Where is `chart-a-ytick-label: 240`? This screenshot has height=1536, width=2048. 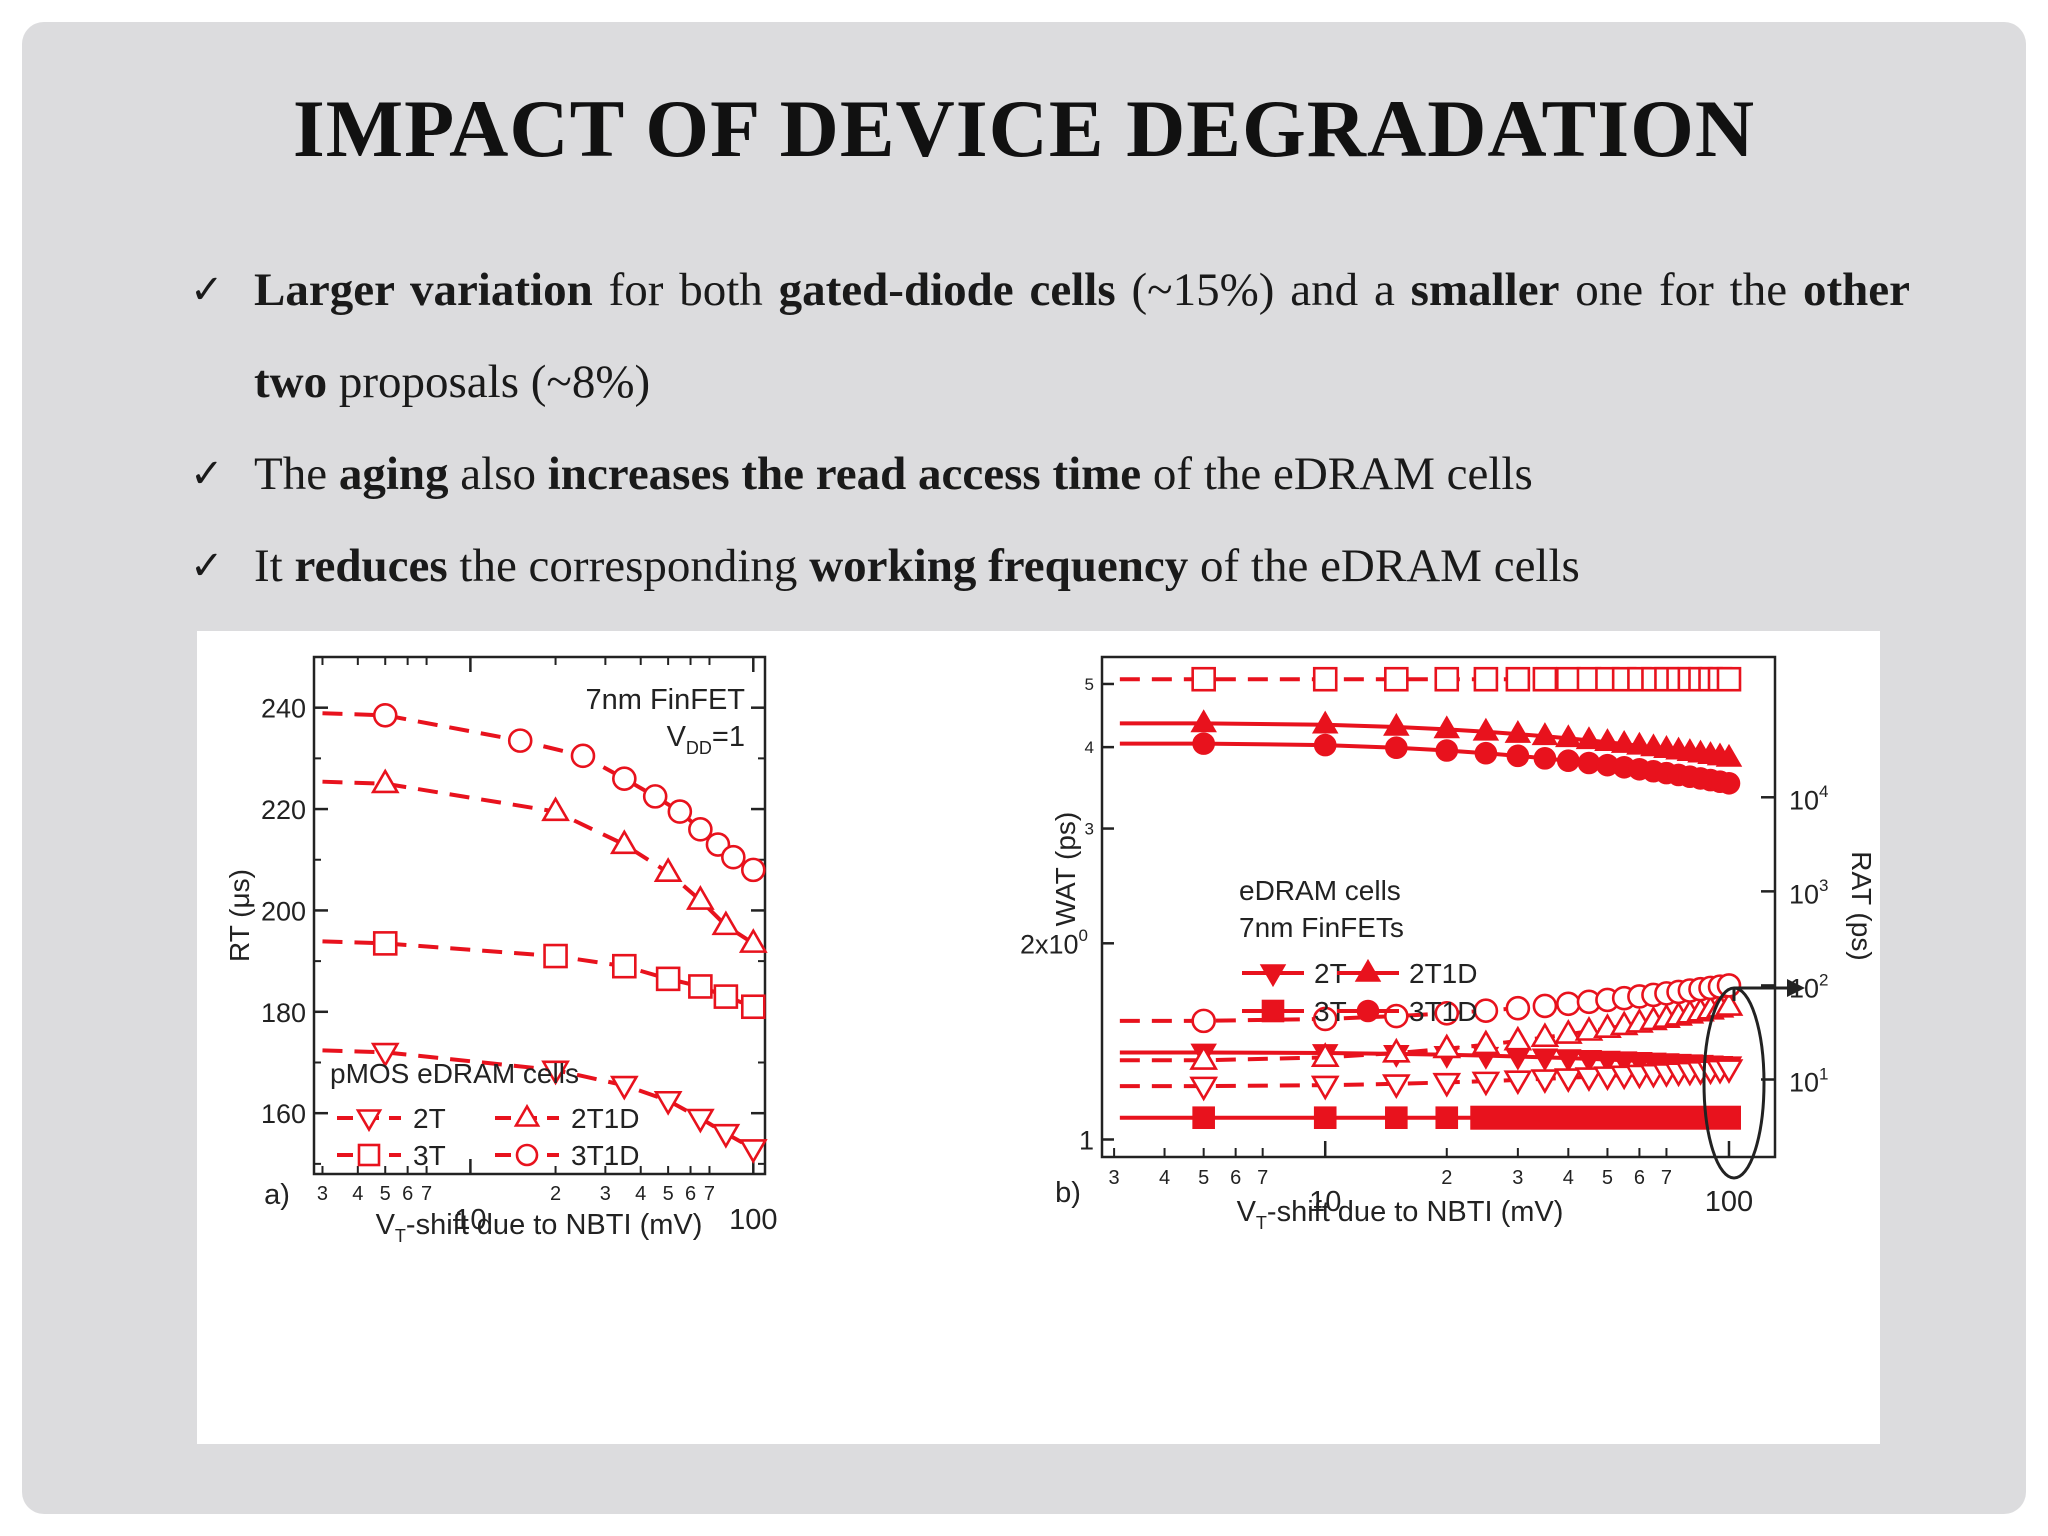 chart-a-ytick-label: 240 is located at coordinates (283, 709).